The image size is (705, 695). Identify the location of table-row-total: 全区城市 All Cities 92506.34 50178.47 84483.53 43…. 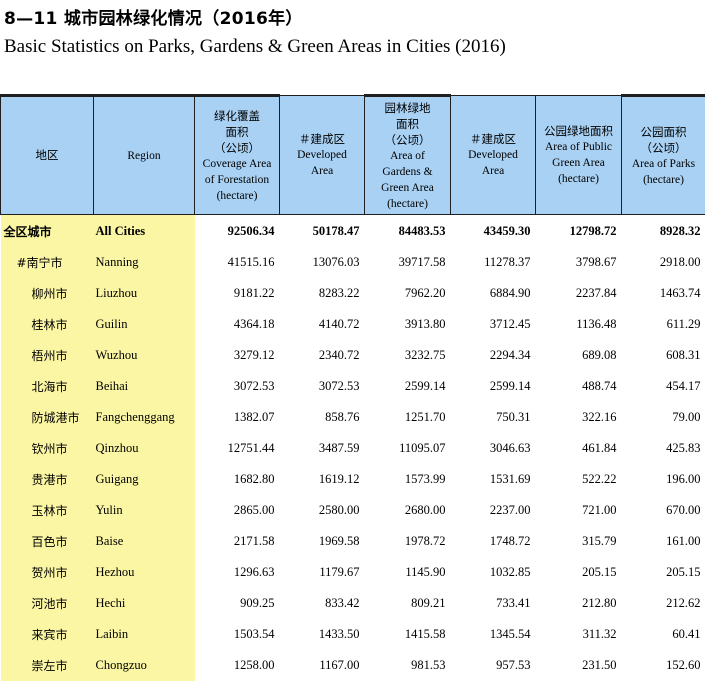
(352, 230).